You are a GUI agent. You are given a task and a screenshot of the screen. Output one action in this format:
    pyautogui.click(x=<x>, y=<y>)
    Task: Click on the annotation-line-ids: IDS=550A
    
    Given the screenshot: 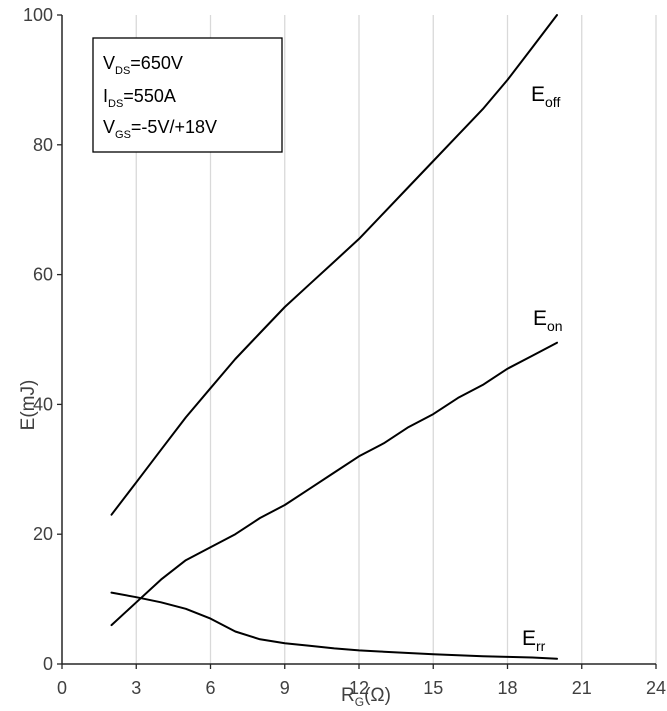 What is the action you would take?
    pyautogui.click(x=139, y=98)
    